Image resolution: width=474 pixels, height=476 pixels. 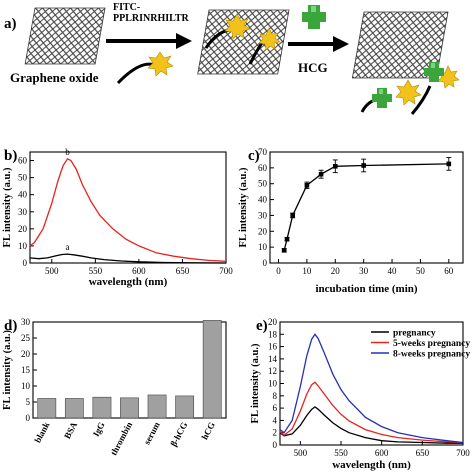 What do you see at coordinates (275, 420) in the screenshot?
I see `y-tick-label: 4` at bounding box center [275, 420].